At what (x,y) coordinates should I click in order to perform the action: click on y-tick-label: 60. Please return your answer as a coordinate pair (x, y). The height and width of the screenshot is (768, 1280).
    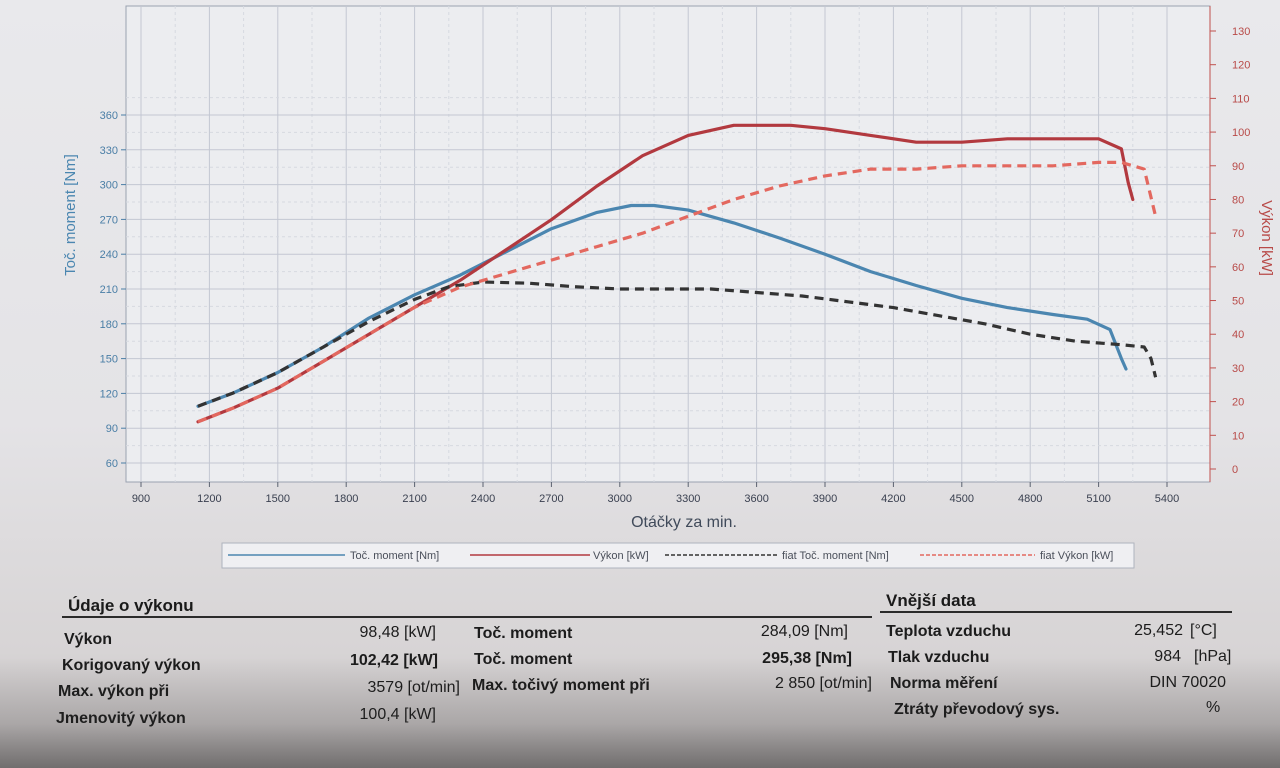
    Looking at the image, I should click on (112, 464).